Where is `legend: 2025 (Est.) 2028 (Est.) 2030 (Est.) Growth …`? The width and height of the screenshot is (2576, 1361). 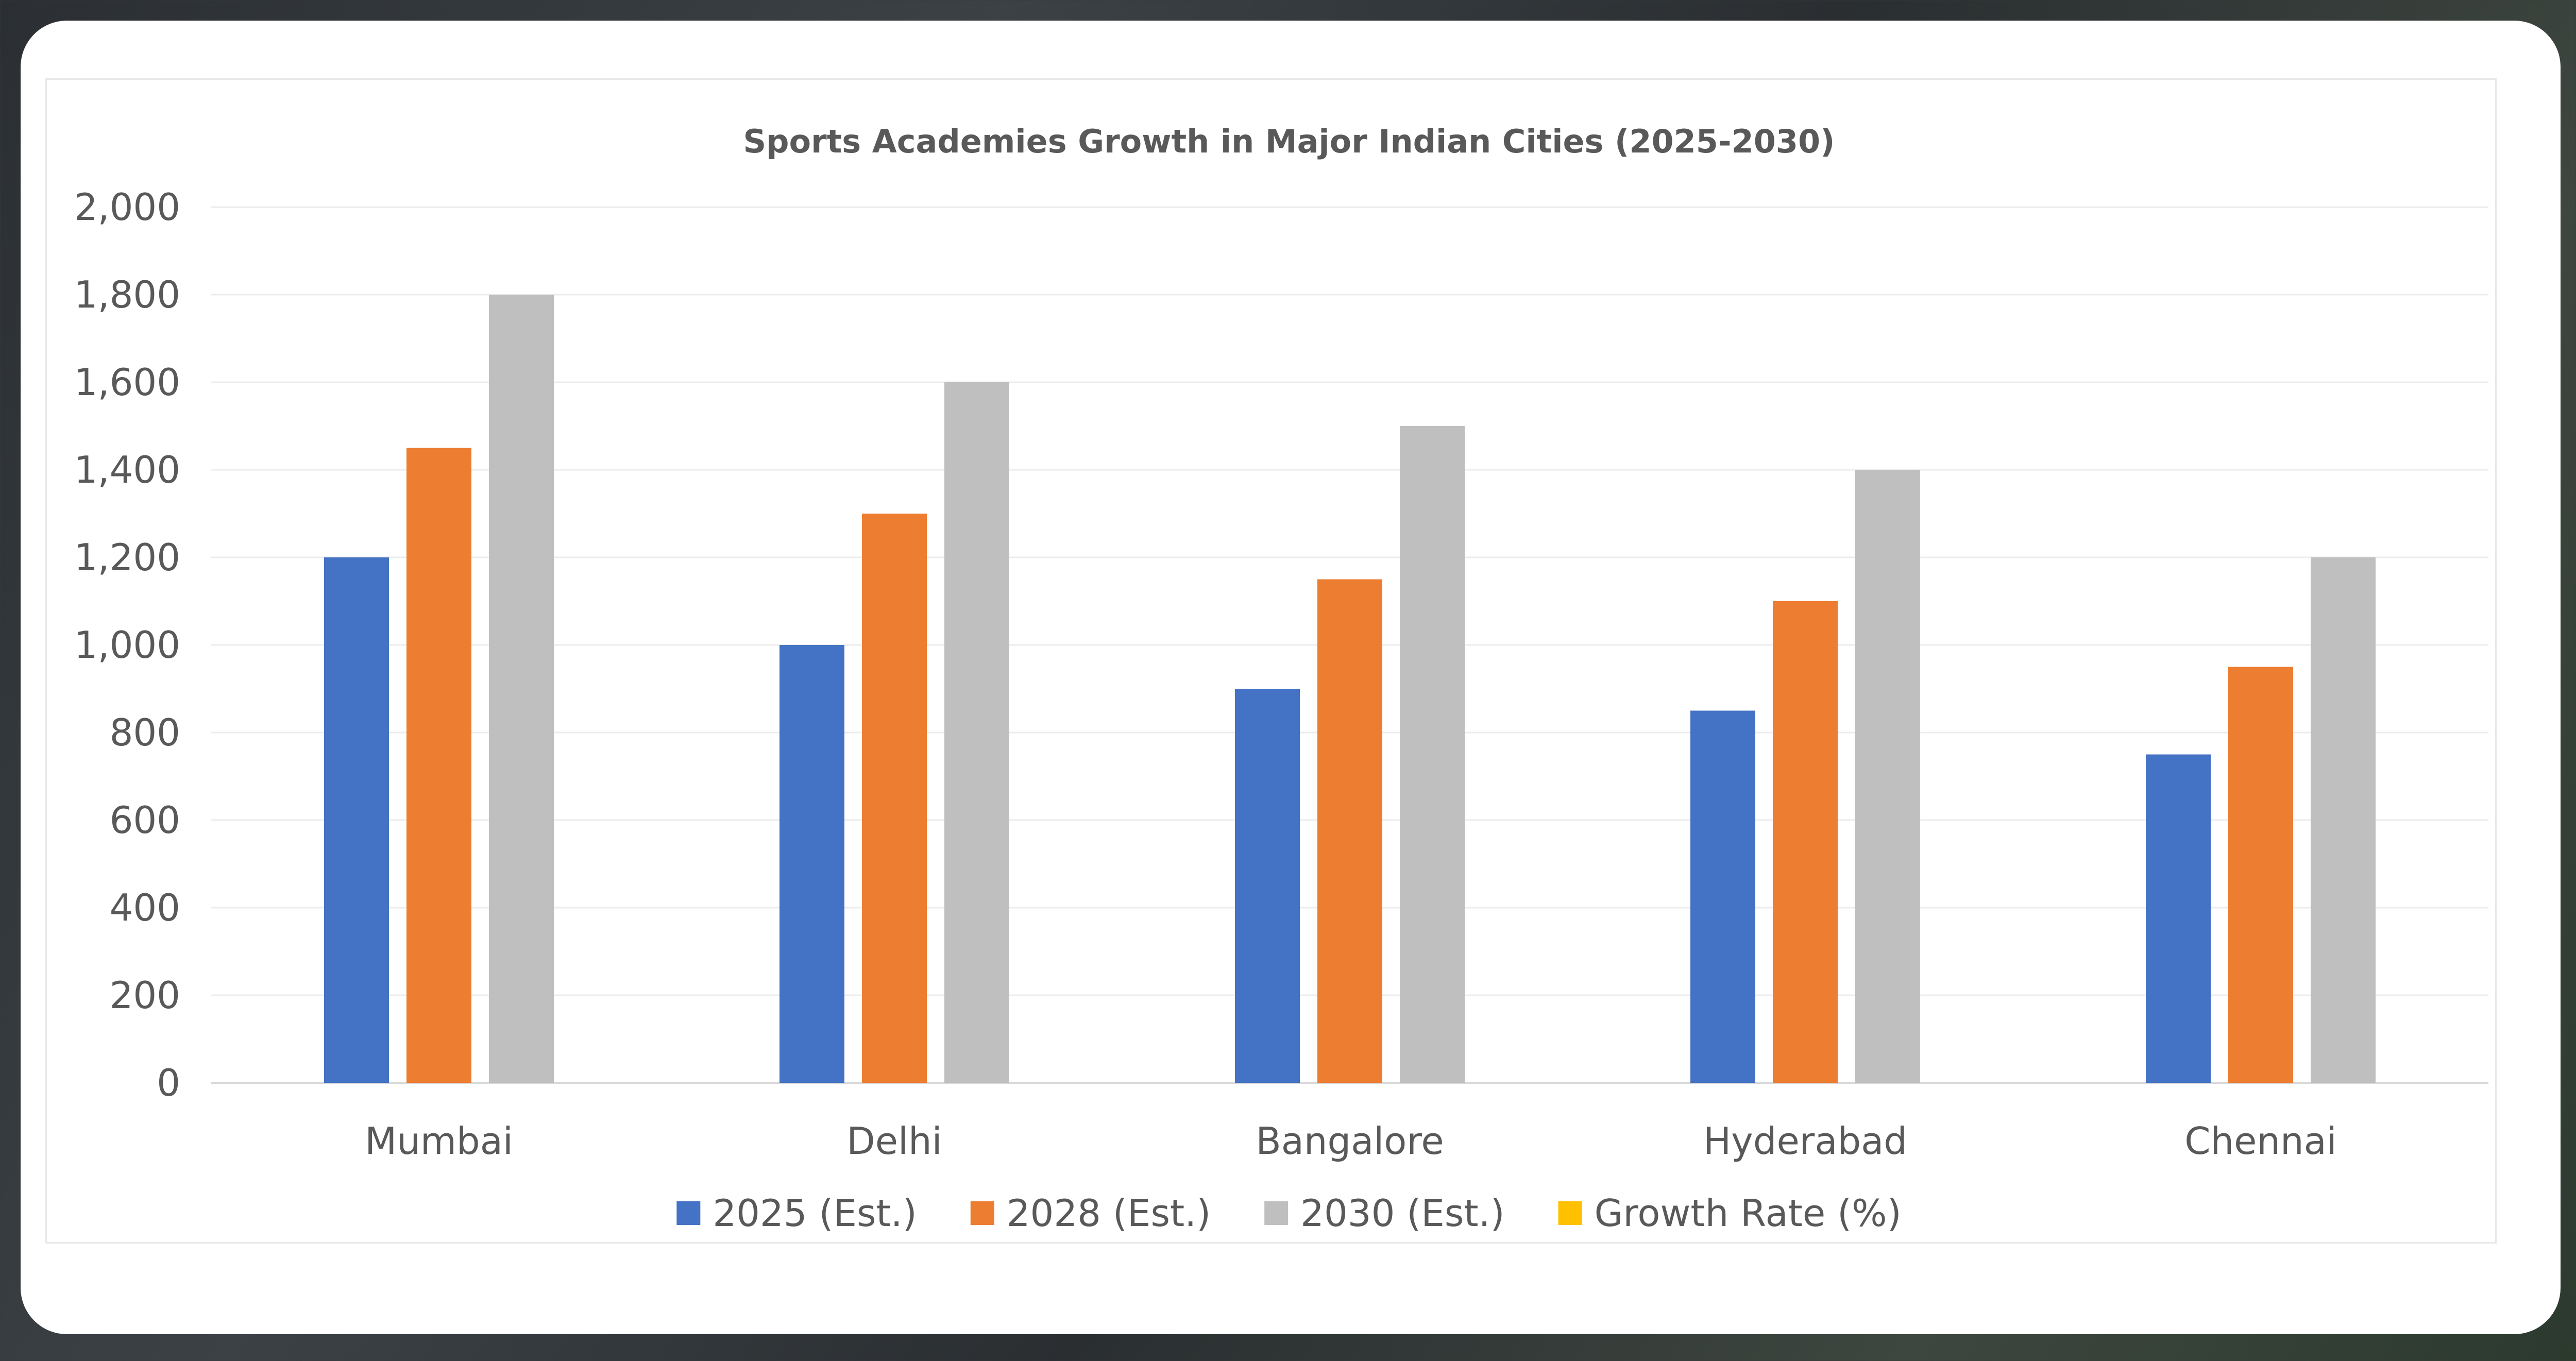
legend: 2025 (Est.) 2028 (Est.) 2030 (Est.) Growth … is located at coordinates (1289, 1214).